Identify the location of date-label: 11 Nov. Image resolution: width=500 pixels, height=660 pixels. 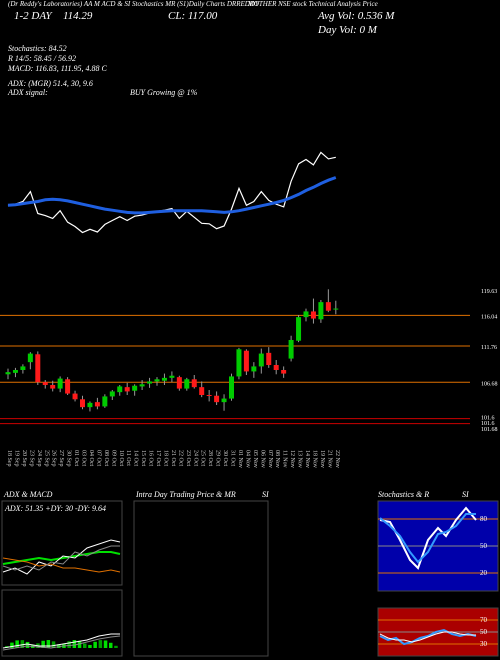
(285, 459).